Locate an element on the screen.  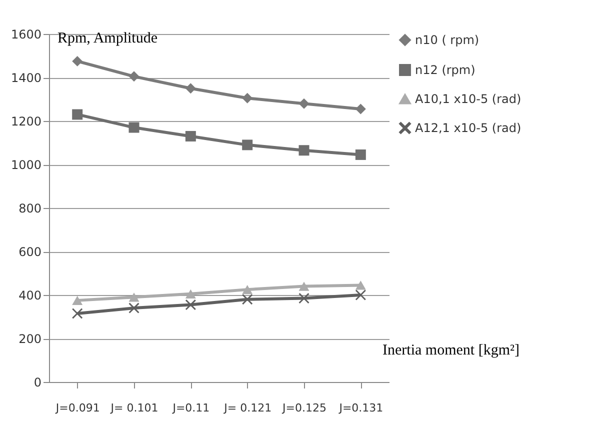
x-tick-label: J= 0.121 is located at coordinates (247, 408).